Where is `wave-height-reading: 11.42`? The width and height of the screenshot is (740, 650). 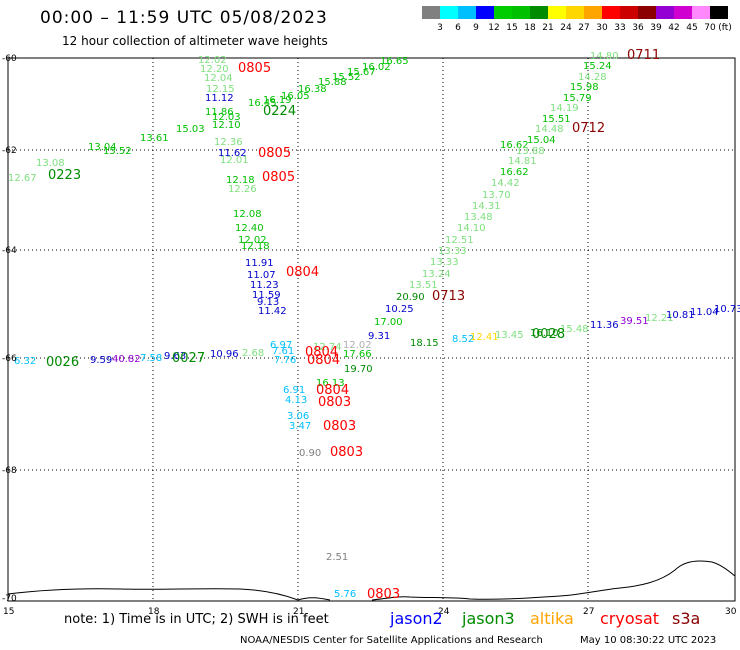 wave-height-reading: 11.42 is located at coordinates (272, 311).